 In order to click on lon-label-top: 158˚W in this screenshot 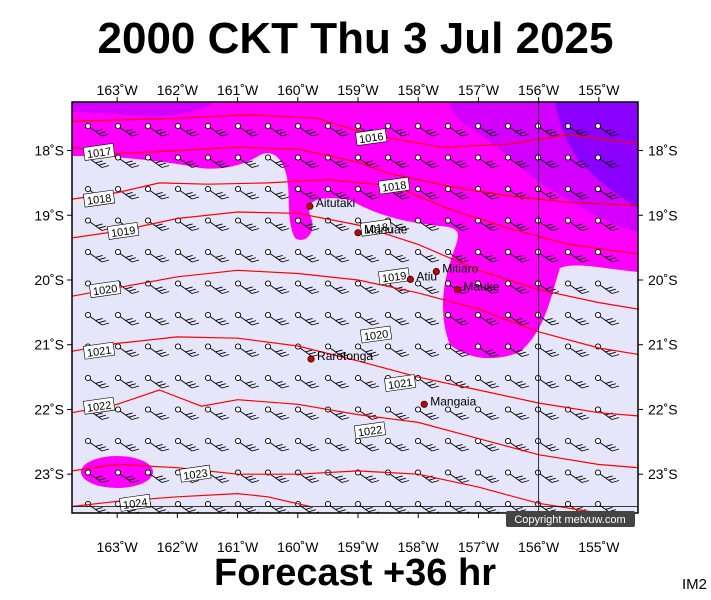, I will do `click(419, 90)`.